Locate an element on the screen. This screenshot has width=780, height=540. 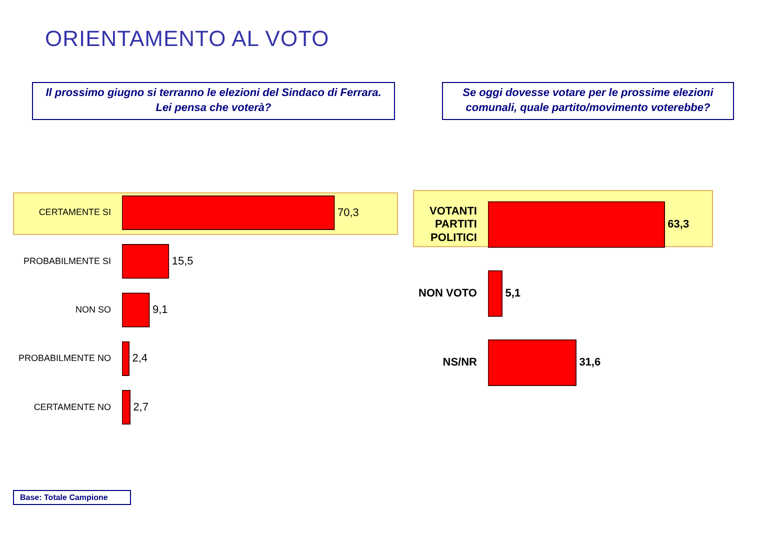
data-label: 5,1 is located at coordinates (513, 294).